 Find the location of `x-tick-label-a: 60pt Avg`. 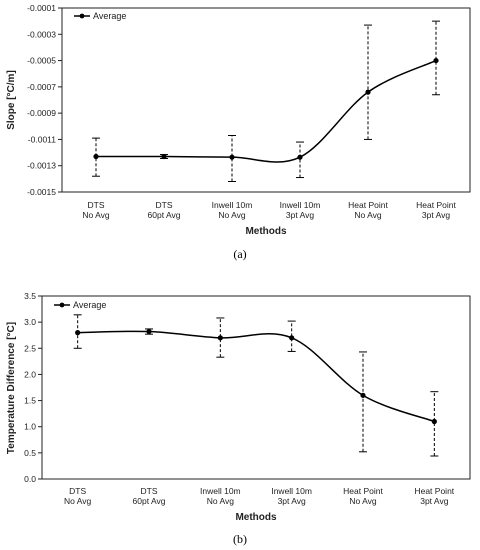

x-tick-label-a: 60pt Avg is located at coordinates (164, 215).